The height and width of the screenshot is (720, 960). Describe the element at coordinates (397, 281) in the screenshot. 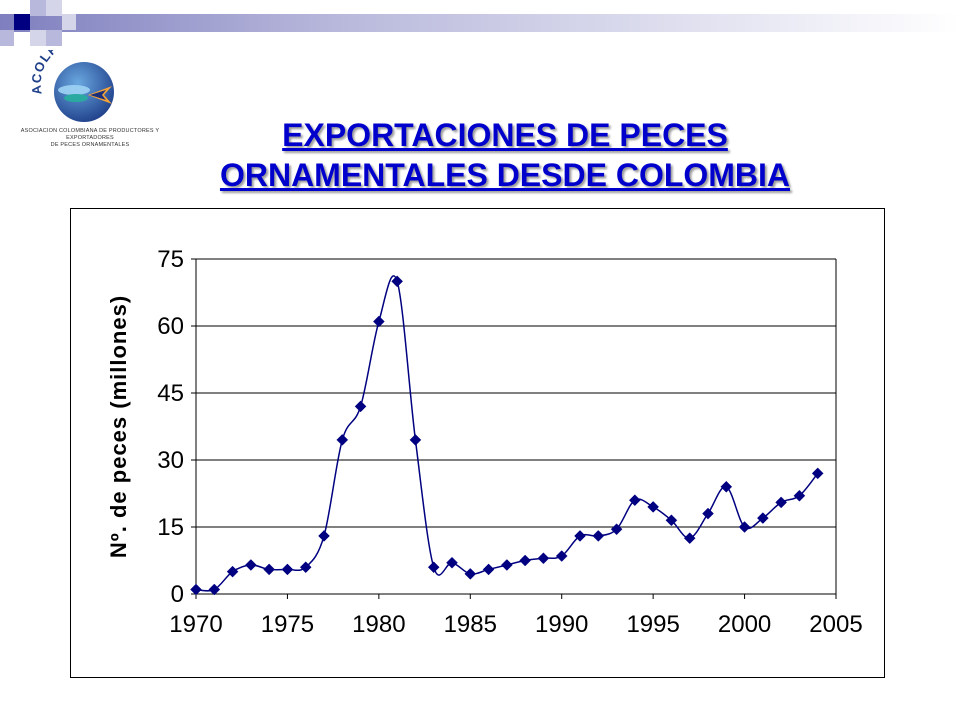

I see `data-point-1981` at that location.